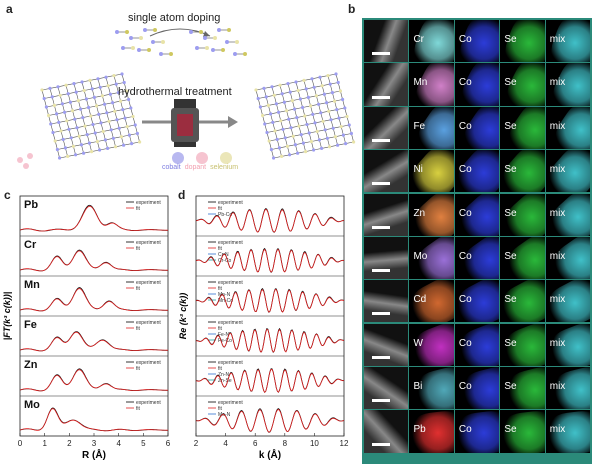  Describe the element at coordinates (225, 215) in the screenshot. I see `legend-path: Pb-Co` at that location.